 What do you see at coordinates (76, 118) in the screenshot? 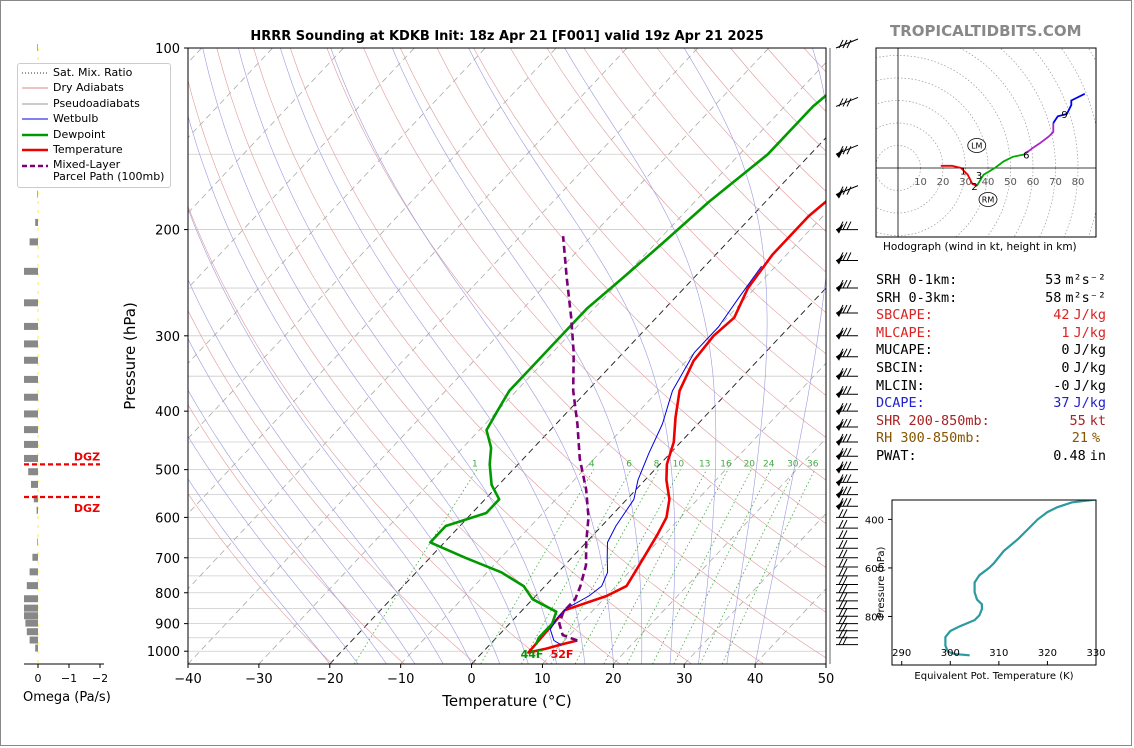
I see `legend-item: Wetbulb` at bounding box center [76, 118].